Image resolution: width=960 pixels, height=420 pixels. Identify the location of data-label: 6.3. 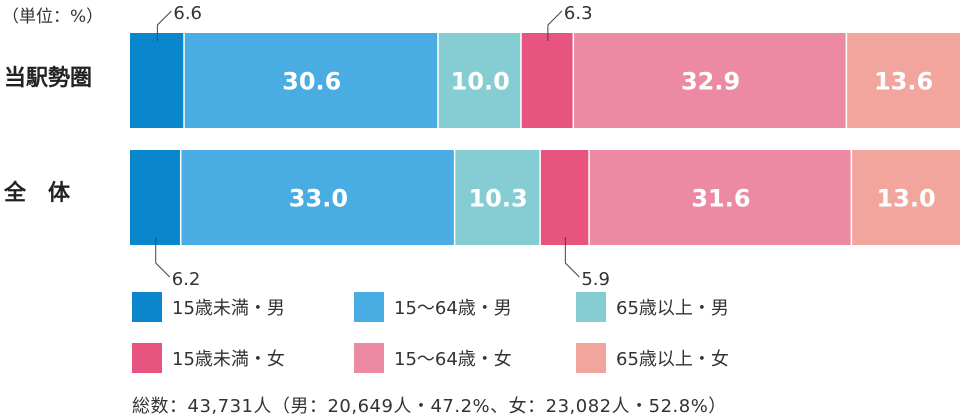
(578, 13).